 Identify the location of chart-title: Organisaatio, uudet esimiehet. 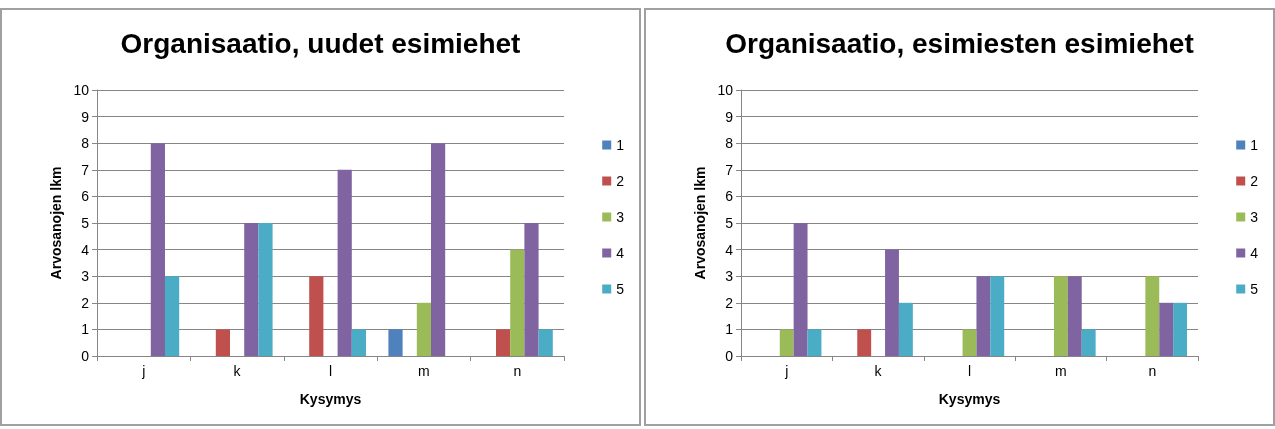
(320, 43).